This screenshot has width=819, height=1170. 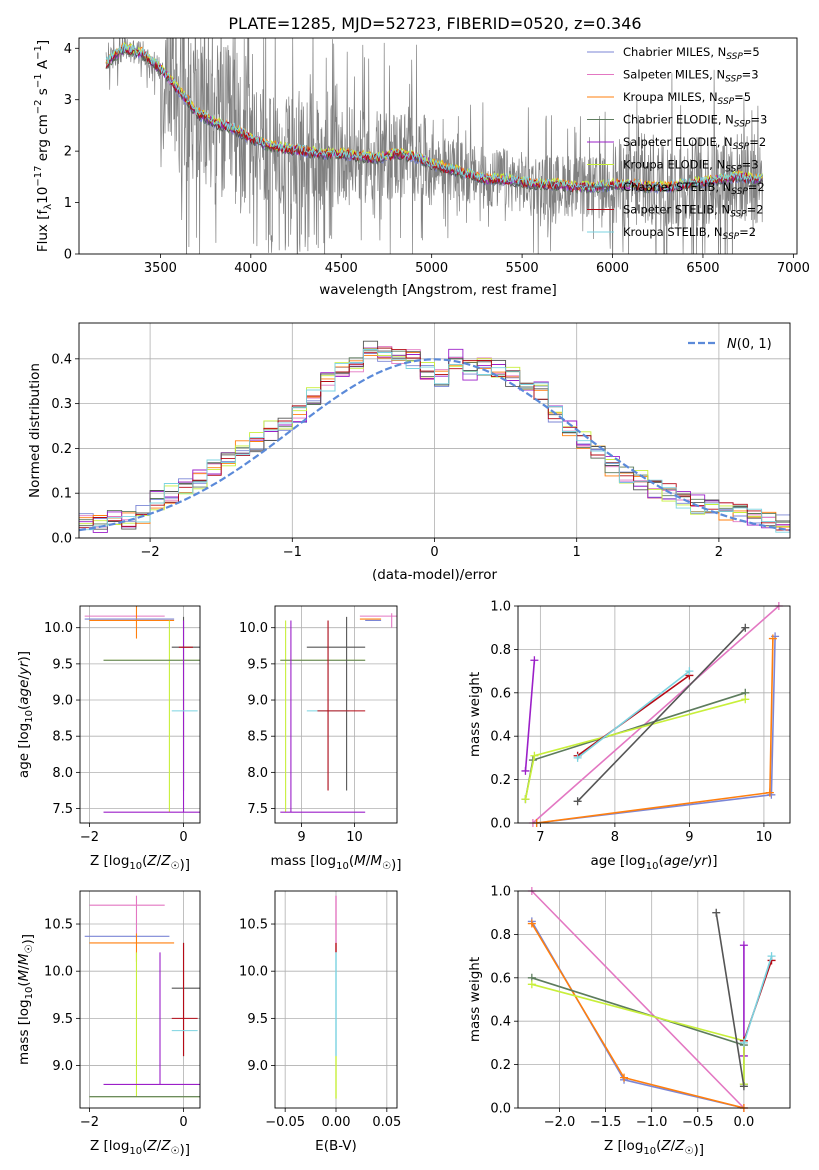 I want to click on x-tick-label: 10, so click(x=354, y=837).